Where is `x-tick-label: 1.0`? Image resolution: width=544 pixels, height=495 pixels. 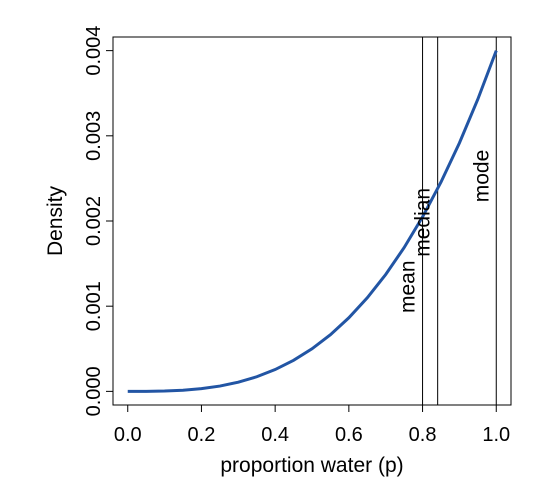 x-tick-label: 1.0 is located at coordinates (496, 435).